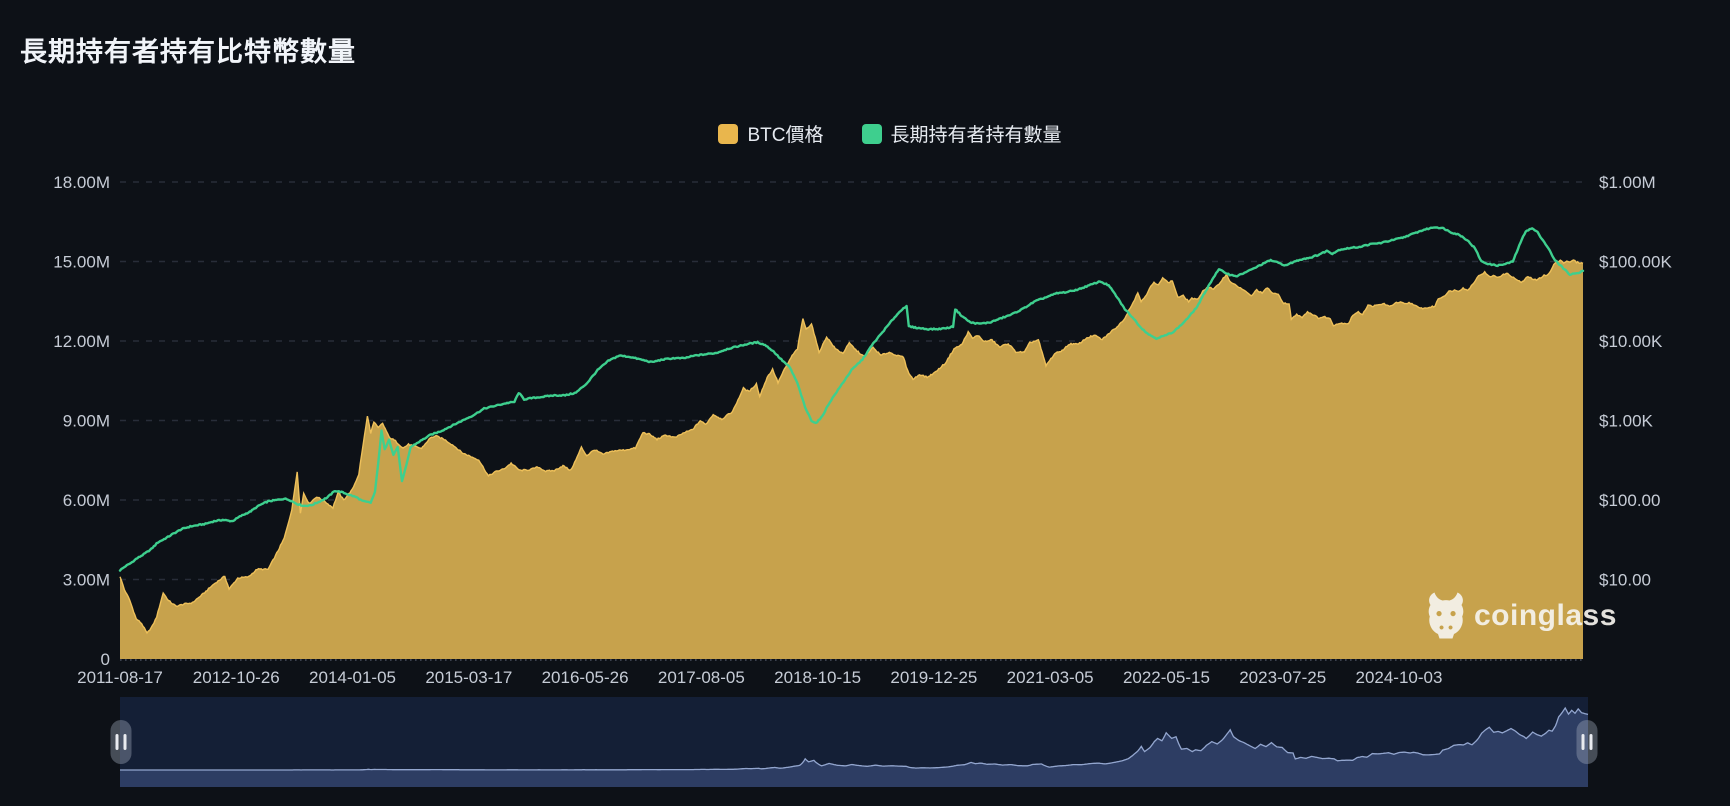 The height and width of the screenshot is (806, 1730). I want to click on svg-text: 15.00M, so click(81, 262).